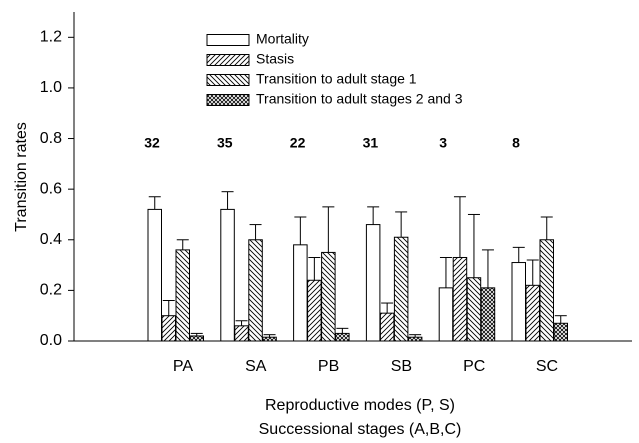  I want to click on x-tick-label: PA, so click(183, 366).